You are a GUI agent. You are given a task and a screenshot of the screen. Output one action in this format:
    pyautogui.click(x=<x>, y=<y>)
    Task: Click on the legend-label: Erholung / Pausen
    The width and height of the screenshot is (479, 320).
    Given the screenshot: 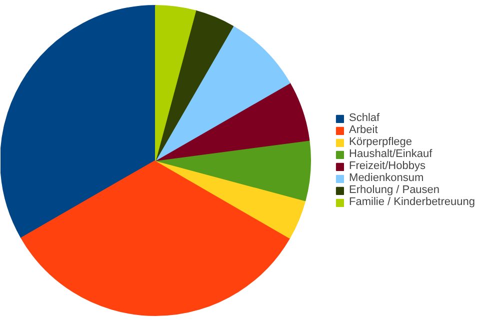 What is the action you would take?
    pyautogui.click(x=394, y=190)
    